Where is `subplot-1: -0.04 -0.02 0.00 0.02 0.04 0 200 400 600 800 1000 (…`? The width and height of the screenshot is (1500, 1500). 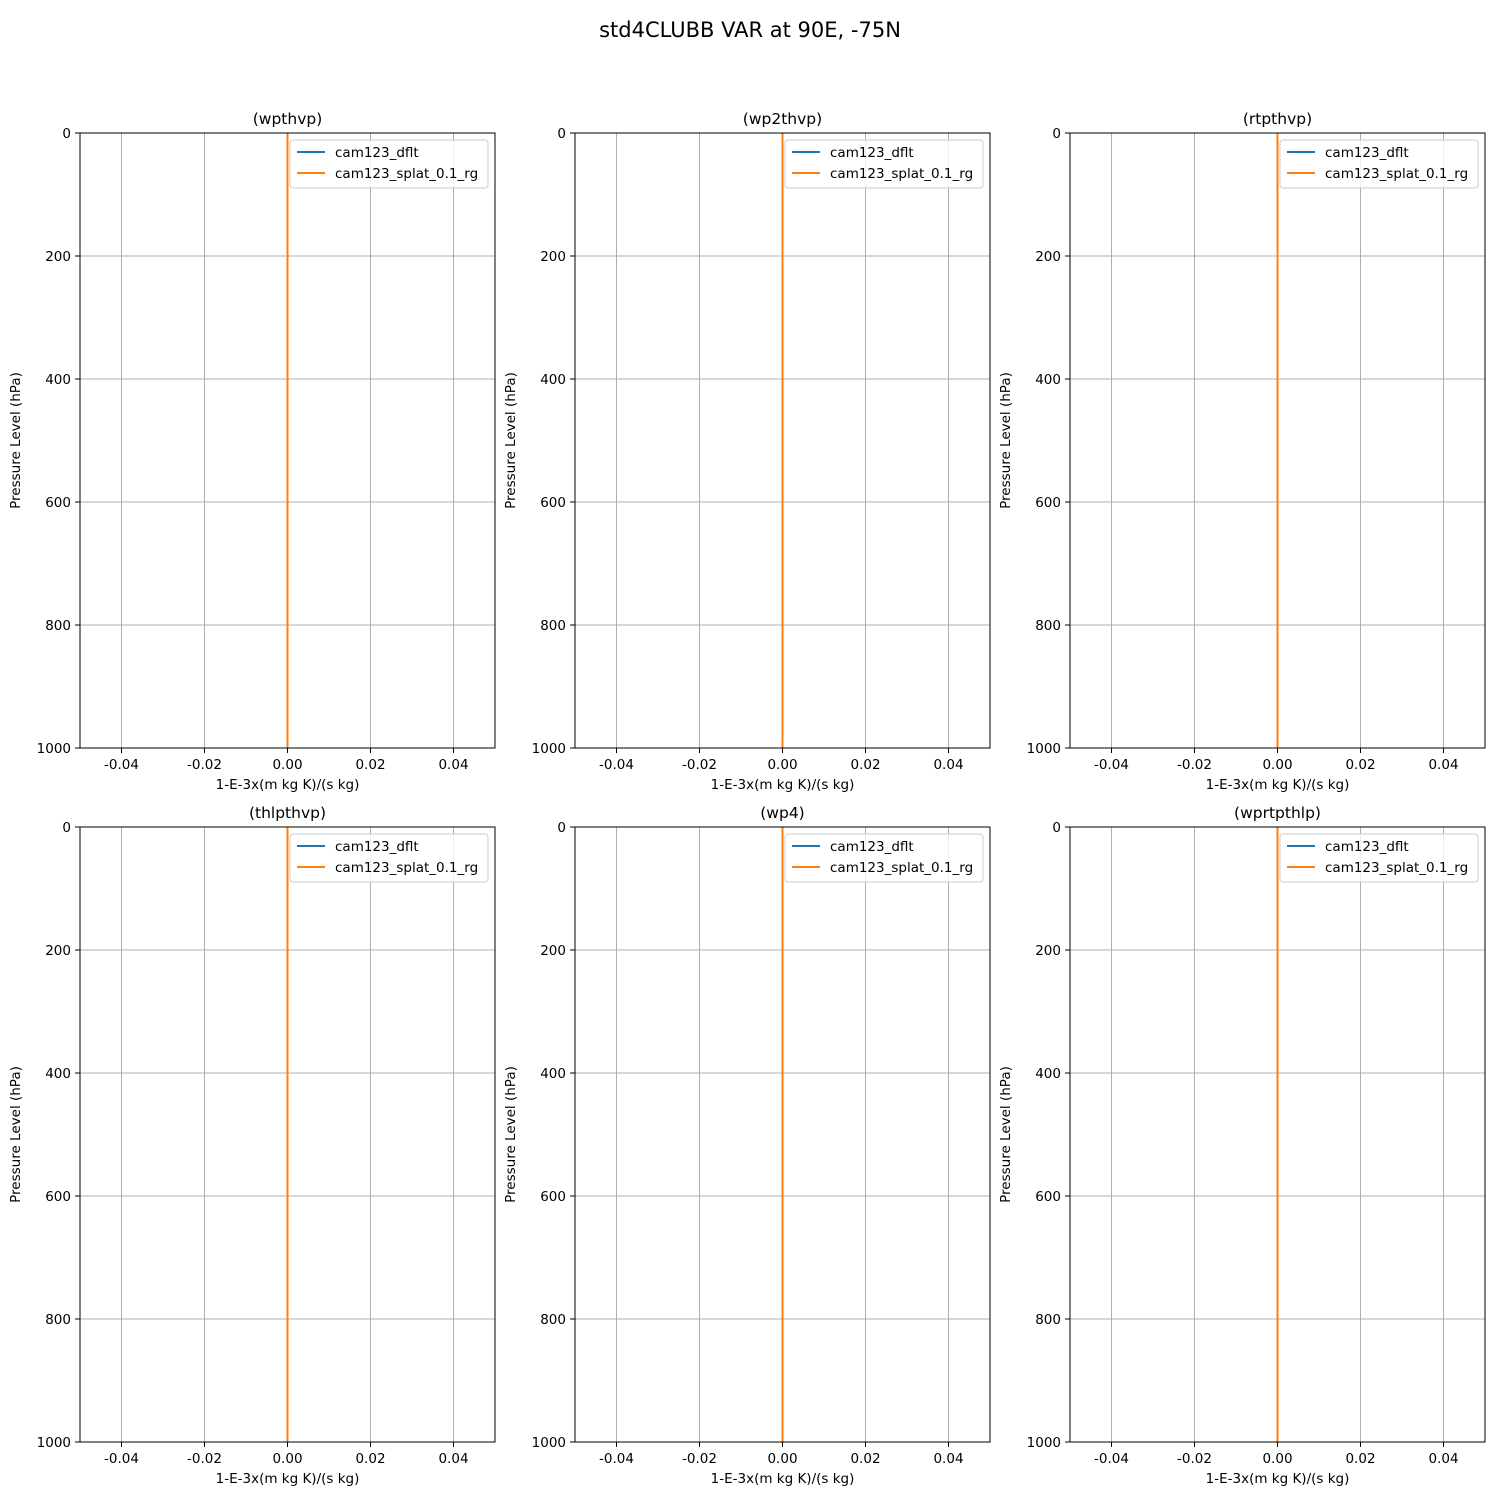 subplot-1: -0.04 -0.02 0.00 0.02 0.04 0 200 400 600 800 1000 (… is located at coordinates (252, 451).